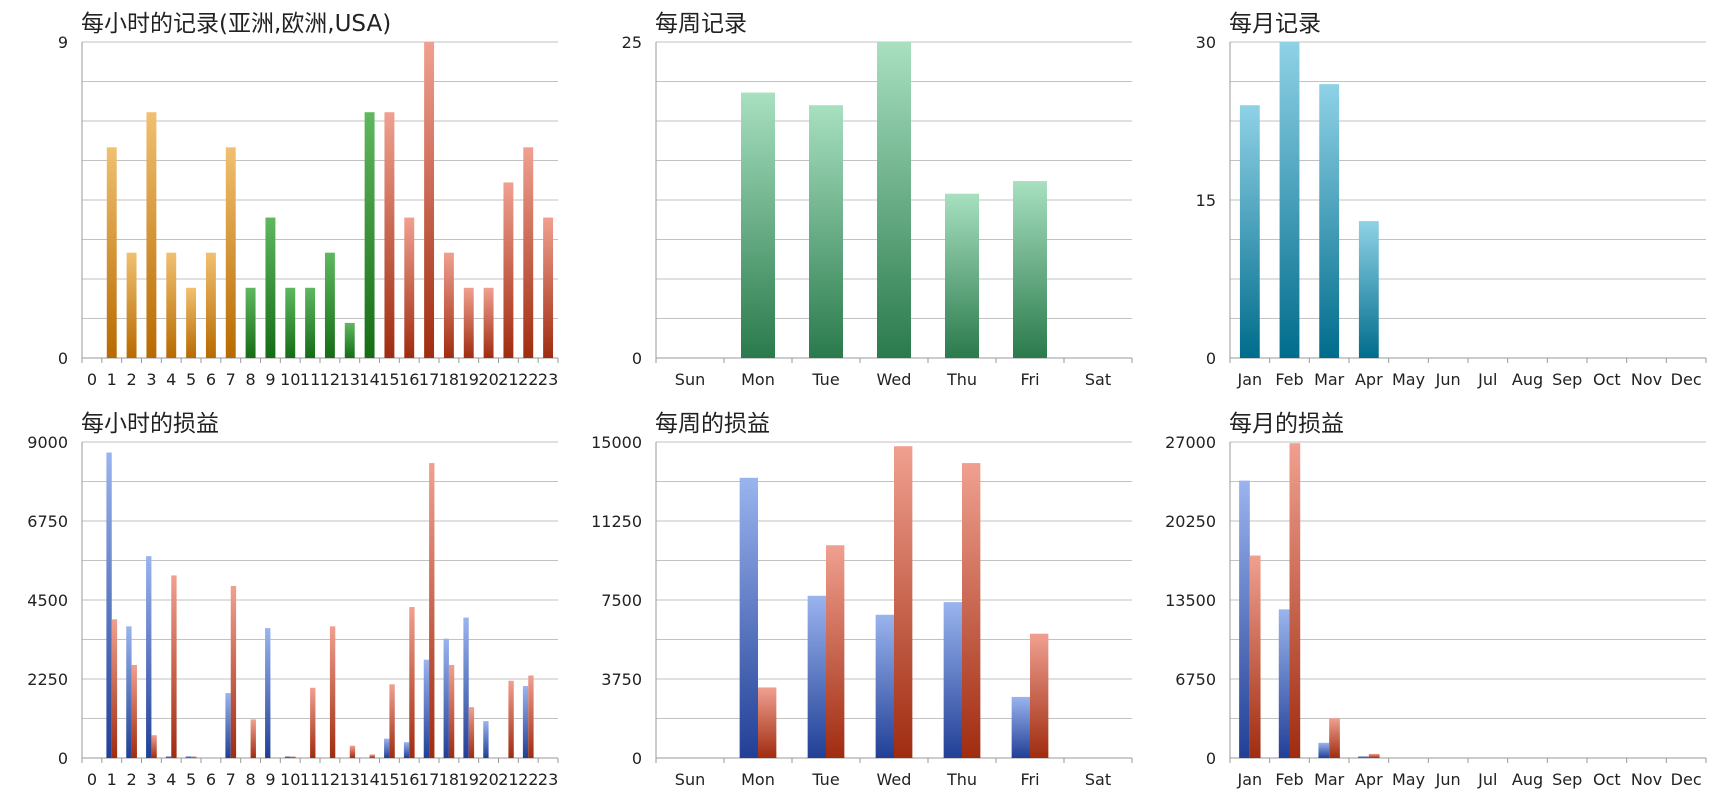  Describe the element at coordinates (1329, 379) in the screenshot. I see `x-tick-label: Mar` at that location.